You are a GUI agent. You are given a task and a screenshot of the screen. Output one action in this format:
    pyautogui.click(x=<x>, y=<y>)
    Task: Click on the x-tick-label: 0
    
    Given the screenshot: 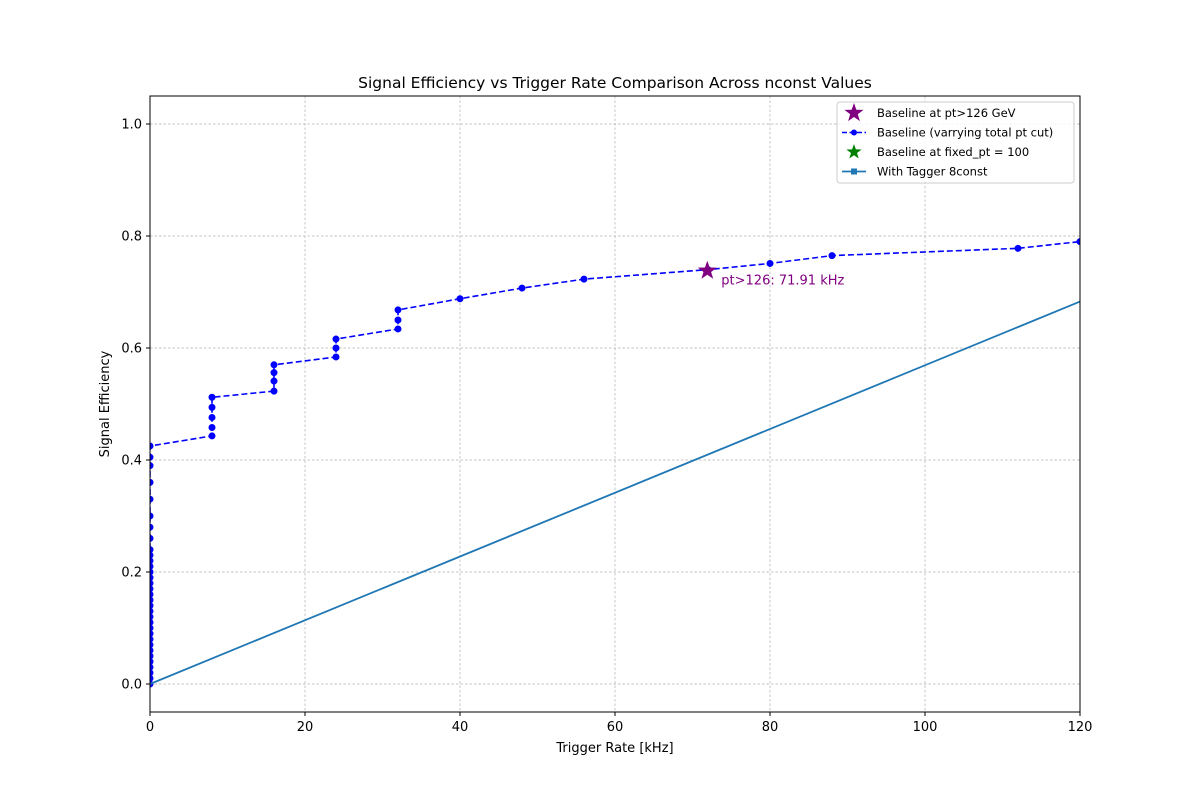 What is the action you would take?
    pyautogui.click(x=150, y=727)
    